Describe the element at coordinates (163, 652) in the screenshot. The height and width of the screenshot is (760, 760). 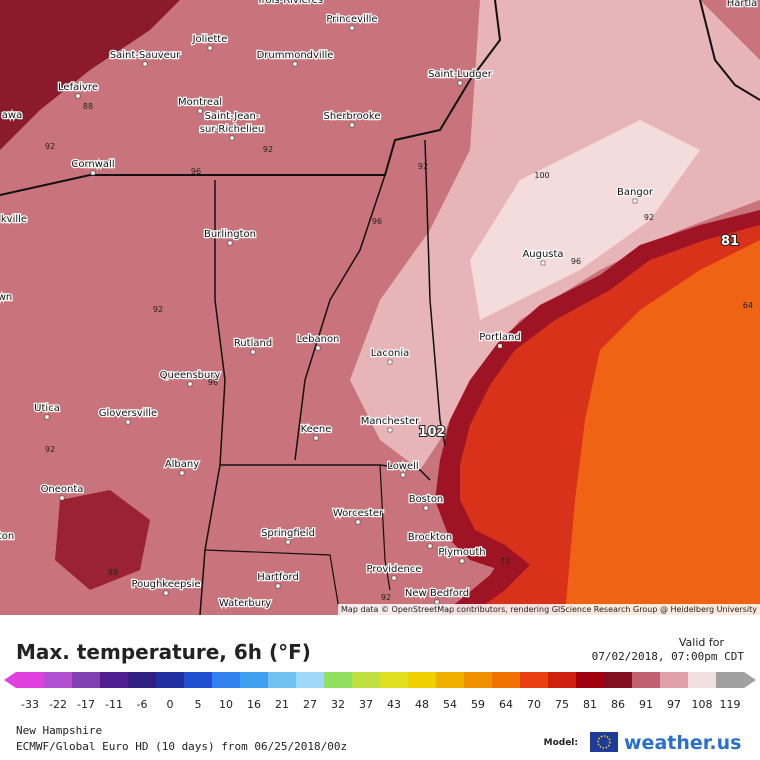
I see `legend-title: Max. temperature, 6h (°F)` at that location.